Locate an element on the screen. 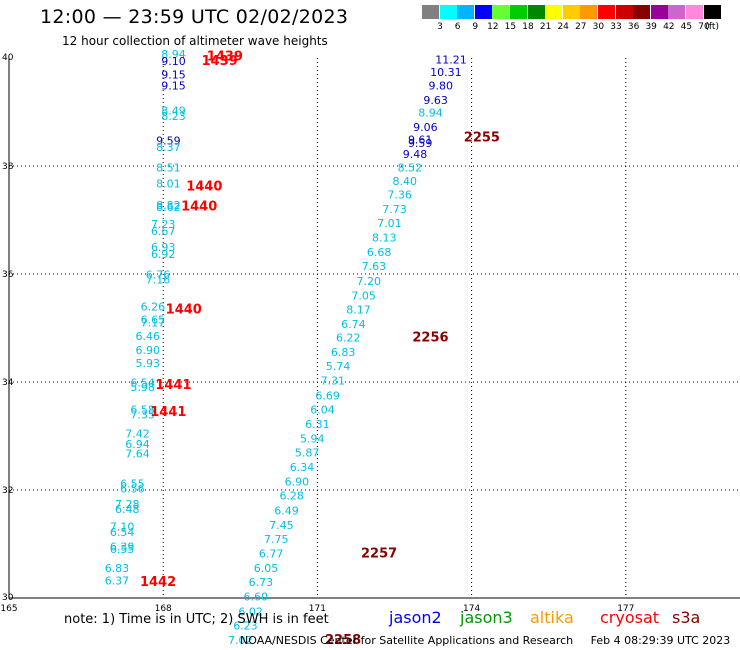  wave-height-label: 6.77 is located at coordinates (271, 554).